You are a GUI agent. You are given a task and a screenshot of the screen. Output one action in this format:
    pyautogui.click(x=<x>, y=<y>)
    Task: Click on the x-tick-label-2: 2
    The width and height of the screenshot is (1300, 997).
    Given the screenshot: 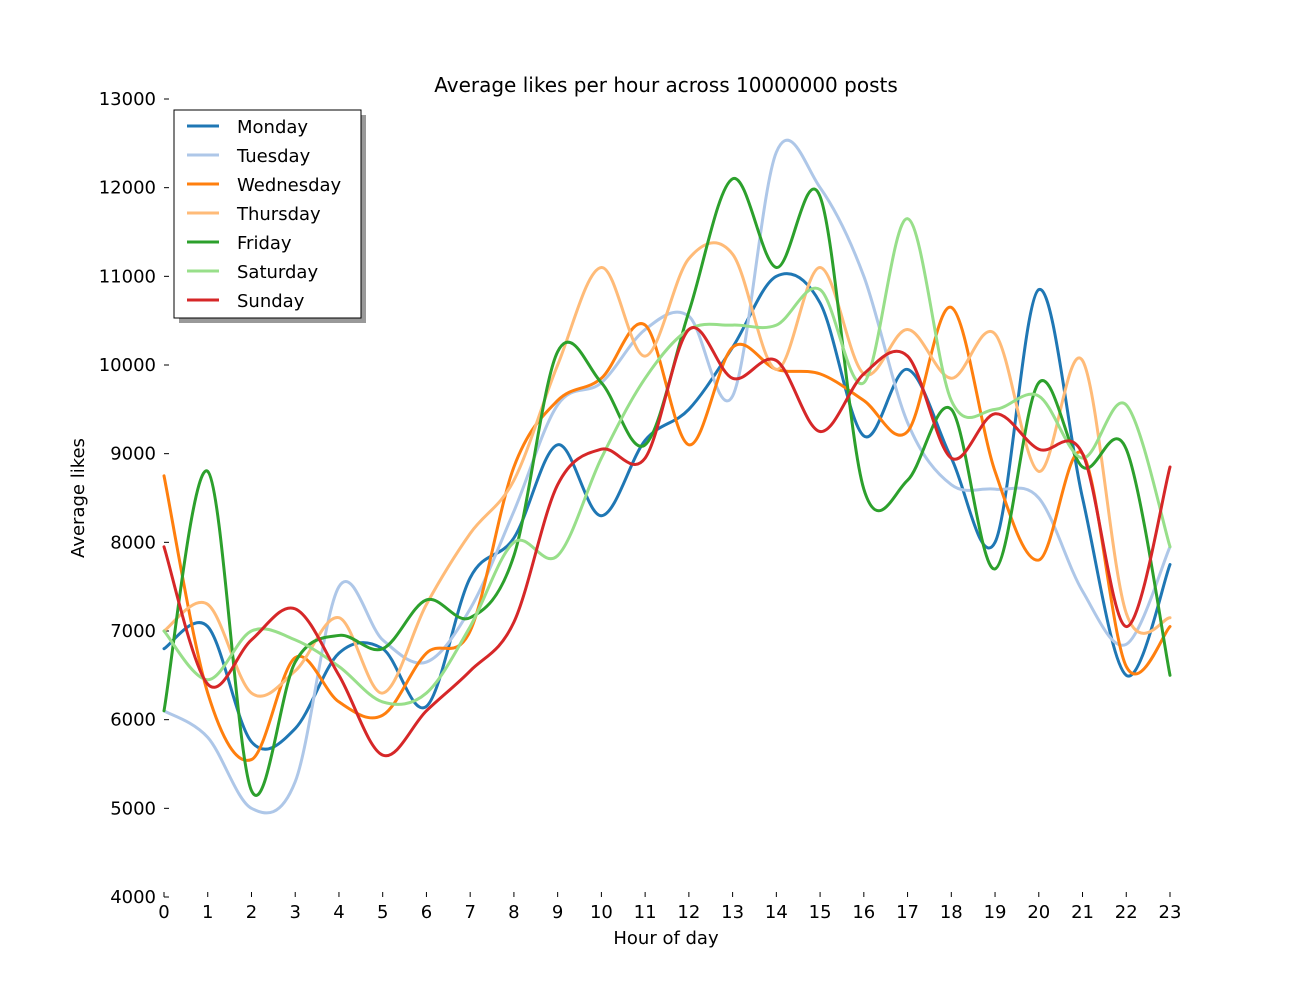 What is the action you would take?
    pyautogui.click(x=251, y=912)
    